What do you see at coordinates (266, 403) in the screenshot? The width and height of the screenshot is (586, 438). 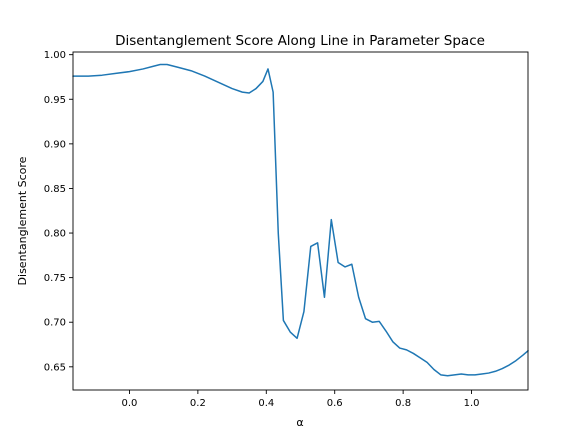 I see `x-tick-label: 0.4` at bounding box center [266, 403].